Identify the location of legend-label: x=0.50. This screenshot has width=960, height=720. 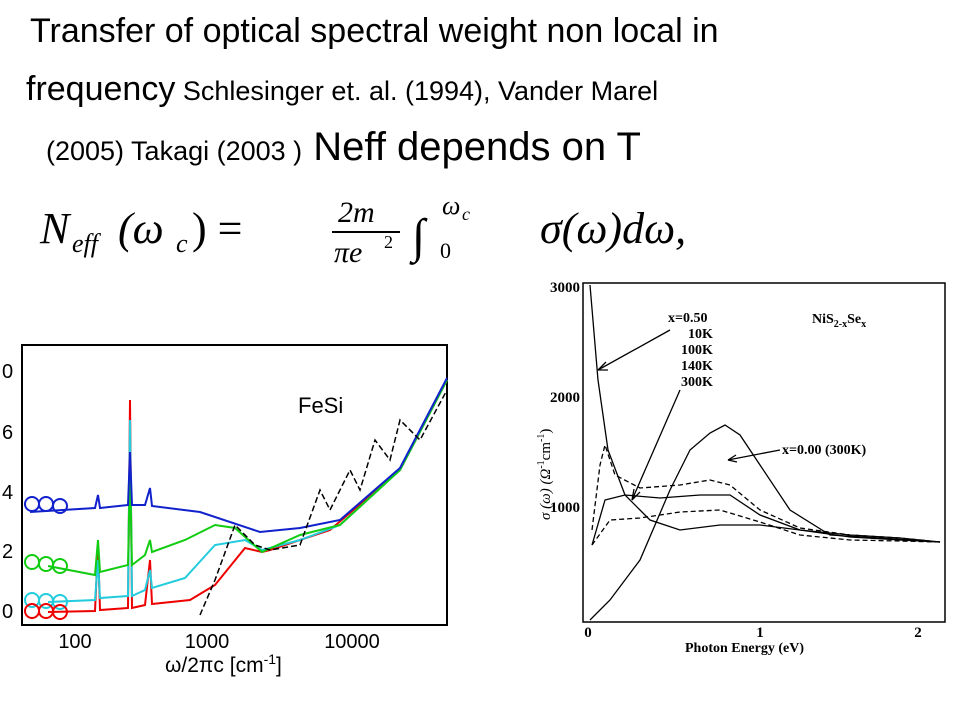
(687, 318).